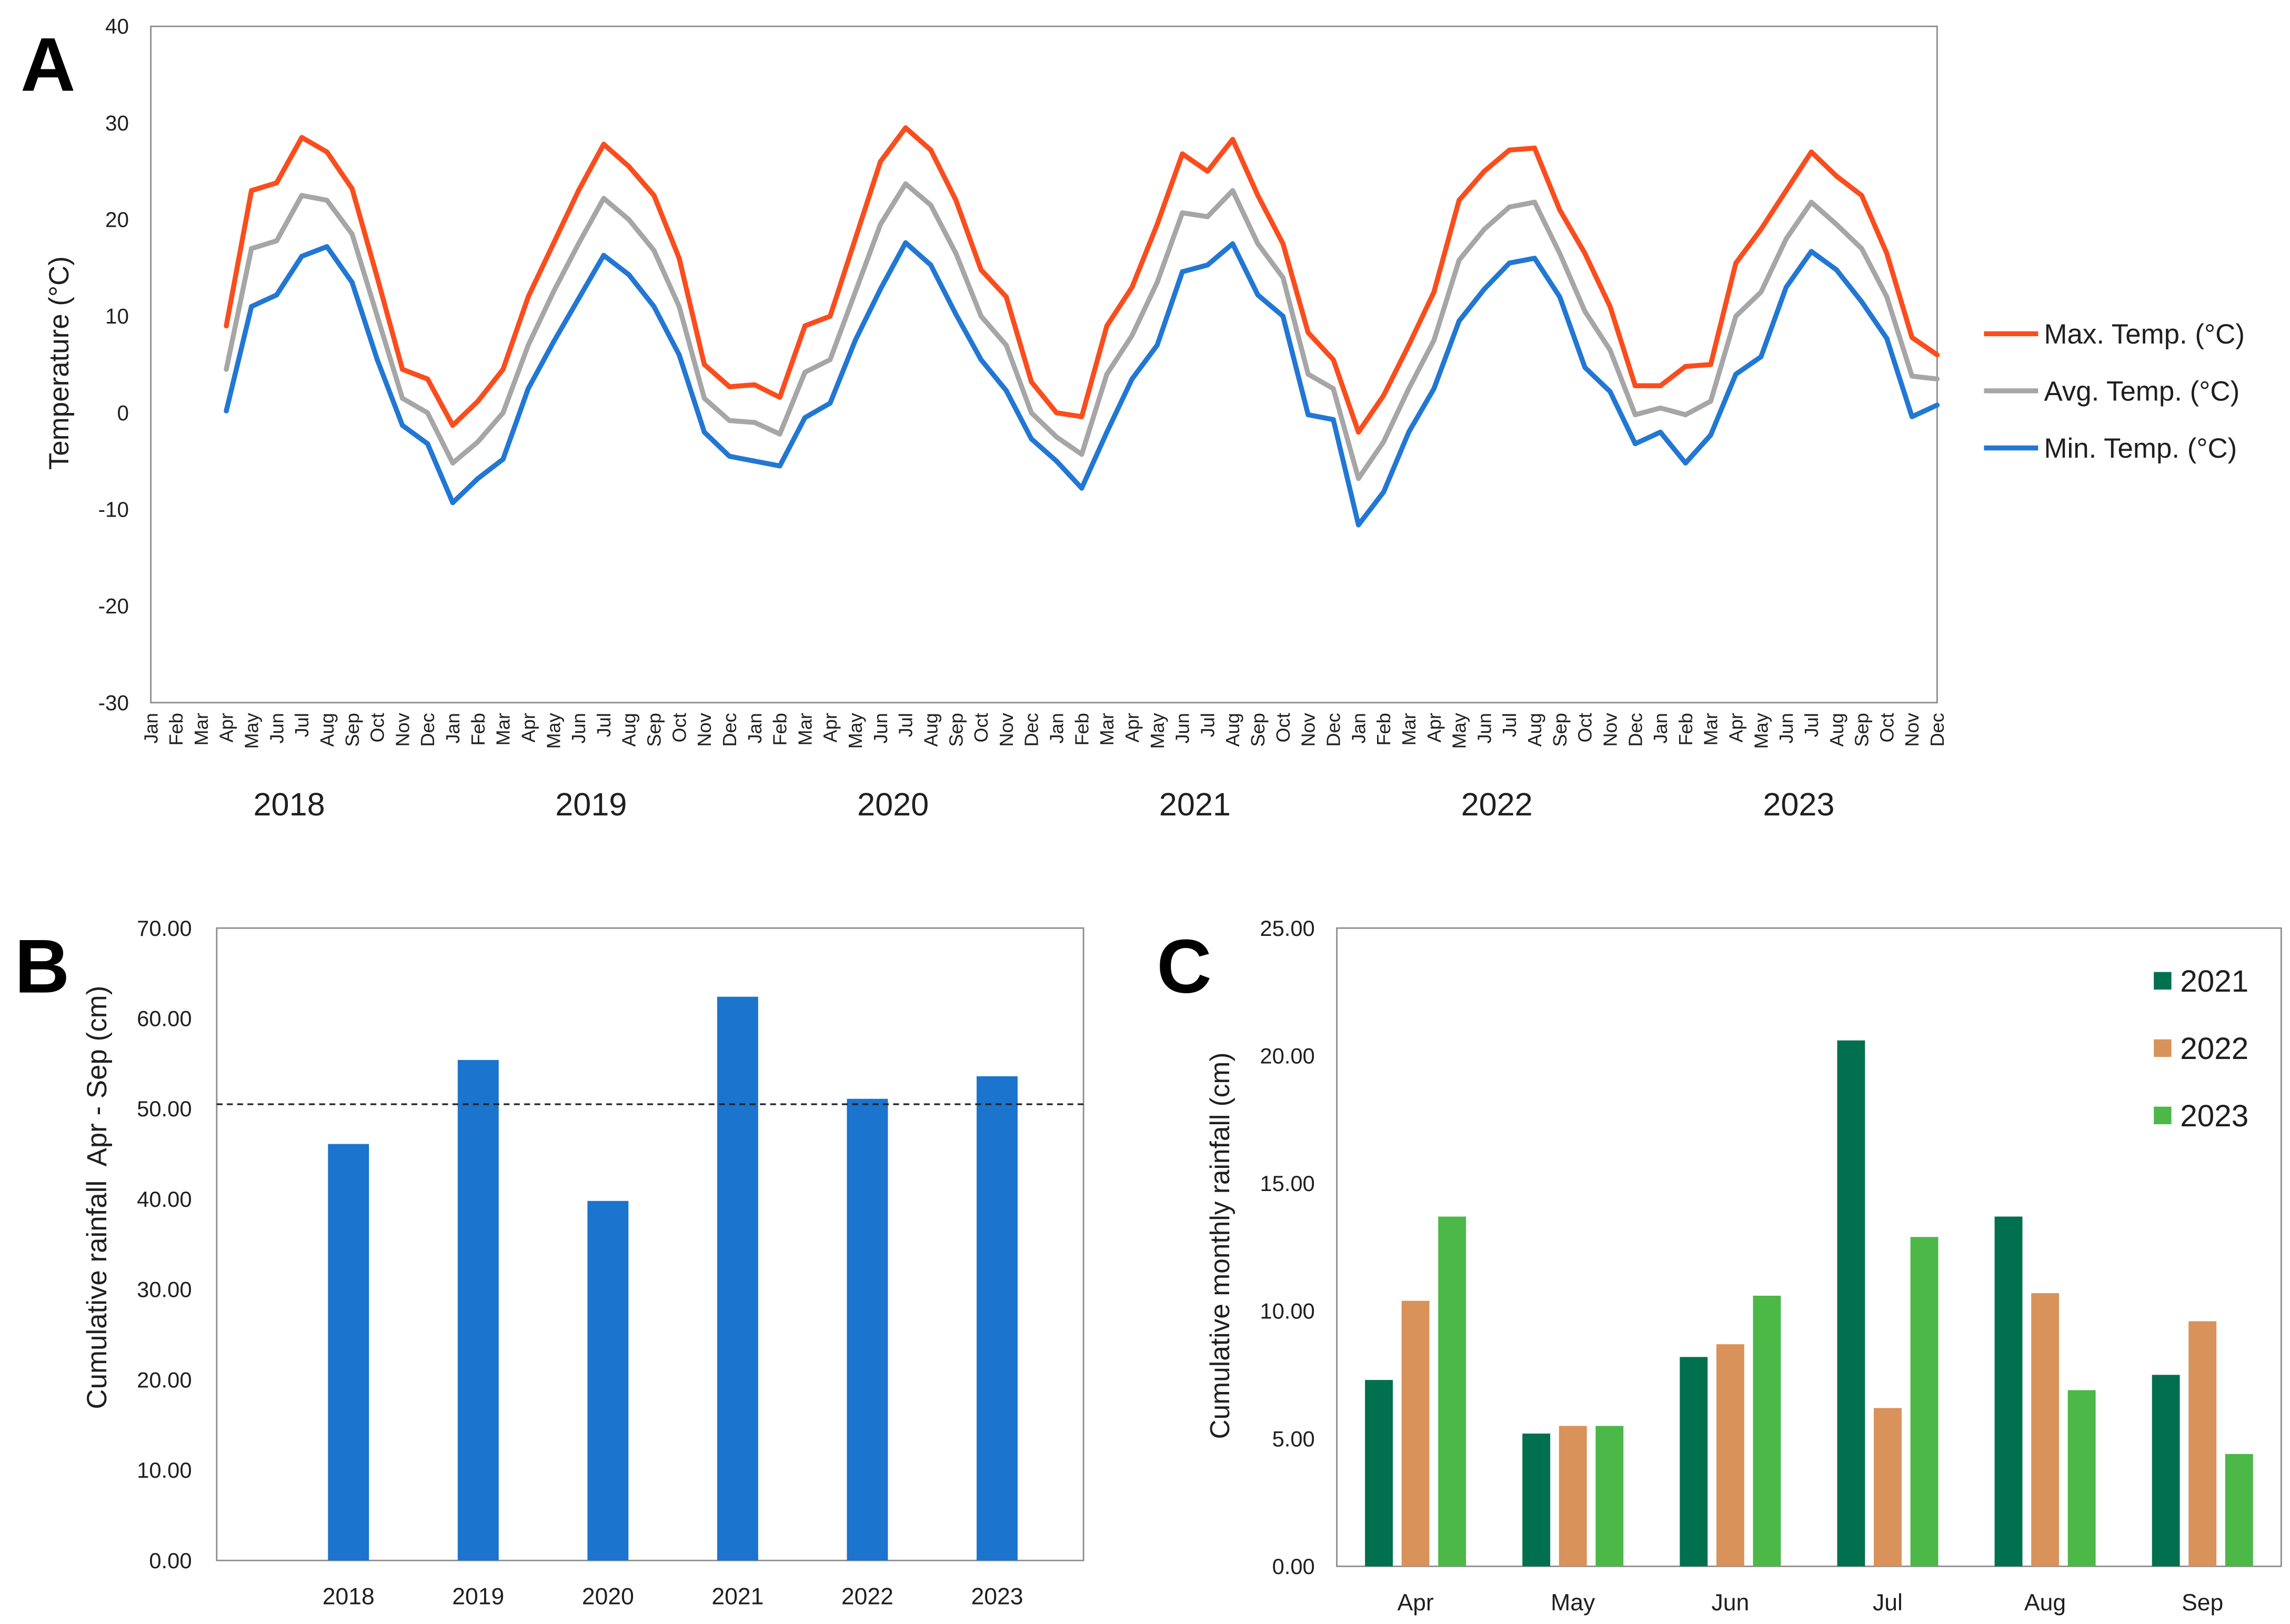  Describe the element at coordinates (1537, 1500) in the screenshot. I see `c-bar-2021-may` at that location.